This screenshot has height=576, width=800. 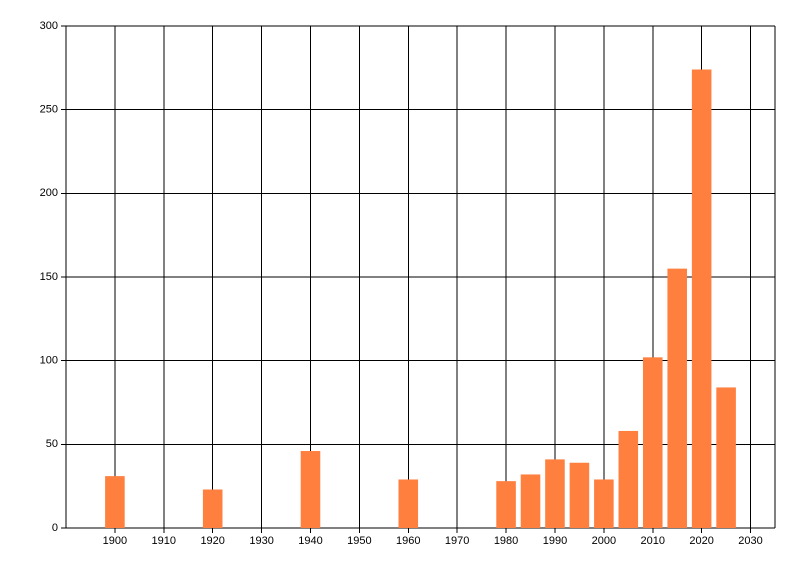 What do you see at coordinates (49, 193) in the screenshot?
I see `y-tick-label: 200` at bounding box center [49, 193].